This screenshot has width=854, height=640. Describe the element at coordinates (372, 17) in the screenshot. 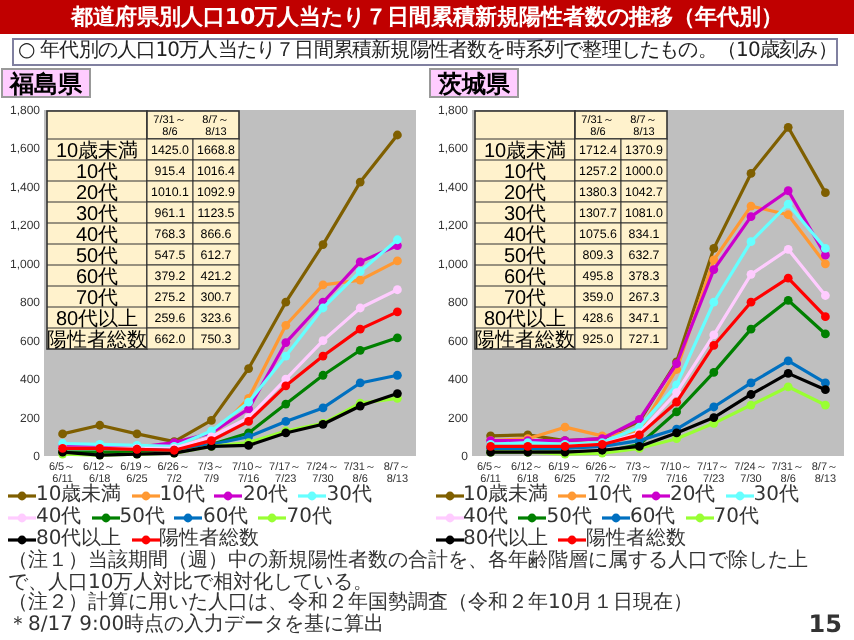

I see `text: 都道府県別人口10万人当たり７日間累積新規陽性者数の推移` at that location.